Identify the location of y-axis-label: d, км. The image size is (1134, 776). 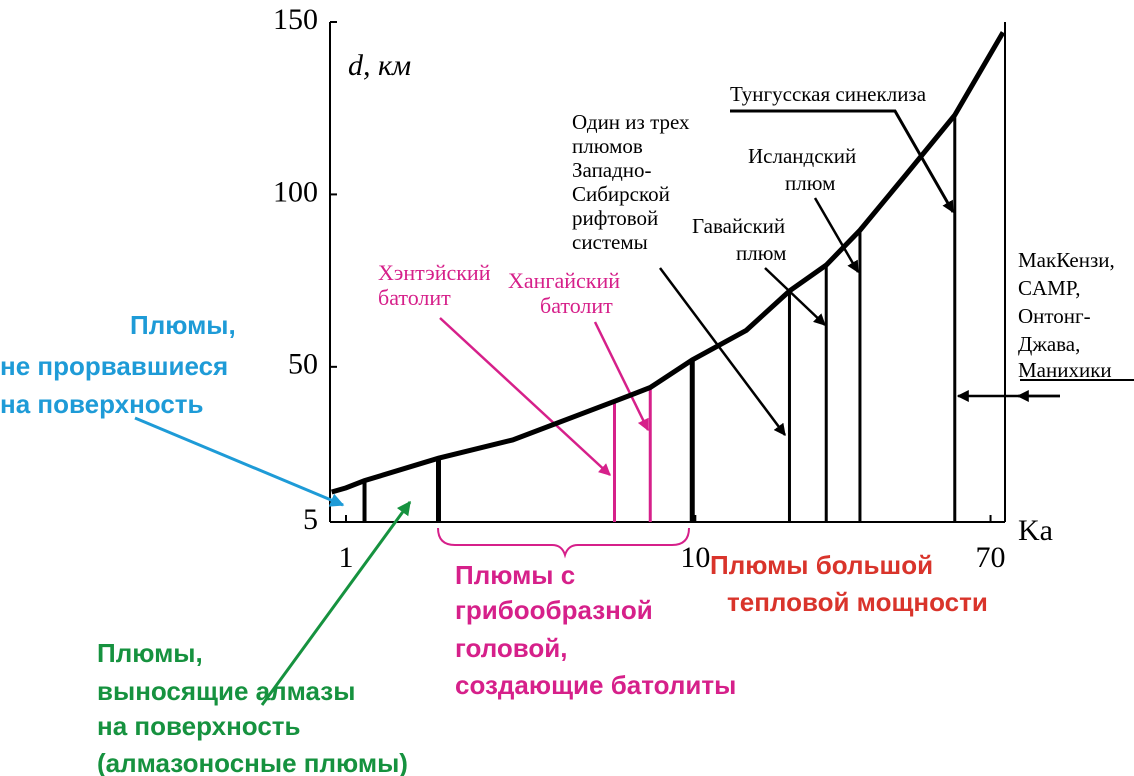
(379, 65).